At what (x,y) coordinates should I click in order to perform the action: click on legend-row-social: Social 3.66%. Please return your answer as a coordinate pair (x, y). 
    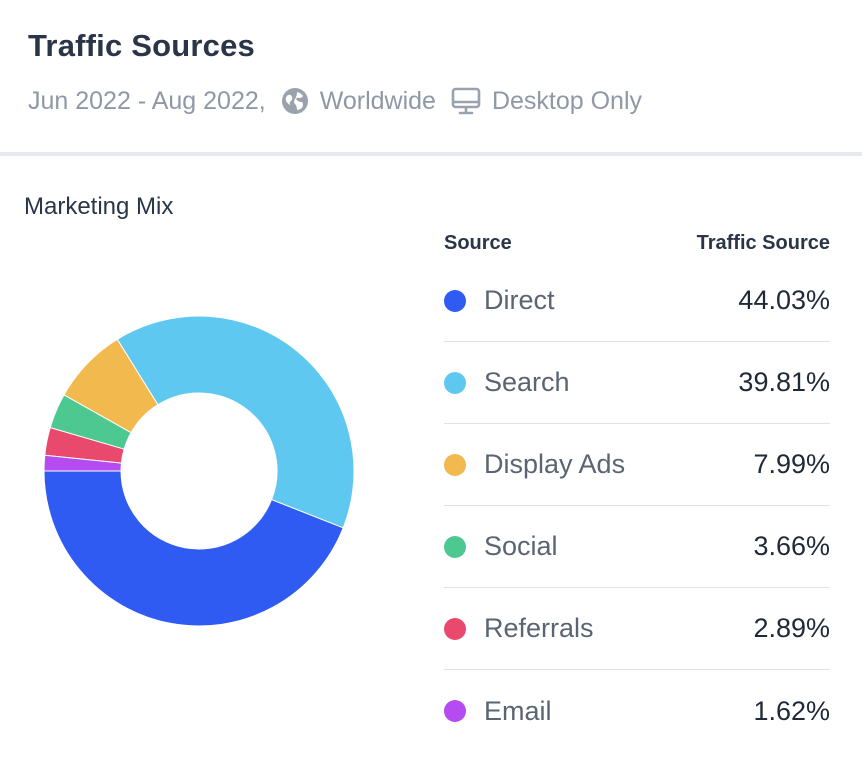
    Looking at the image, I should click on (637, 547).